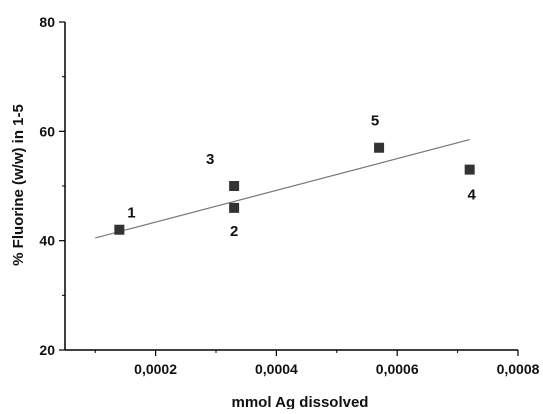 This screenshot has width=543, height=414. I want to click on y-tick-label: 20, so click(47, 350).